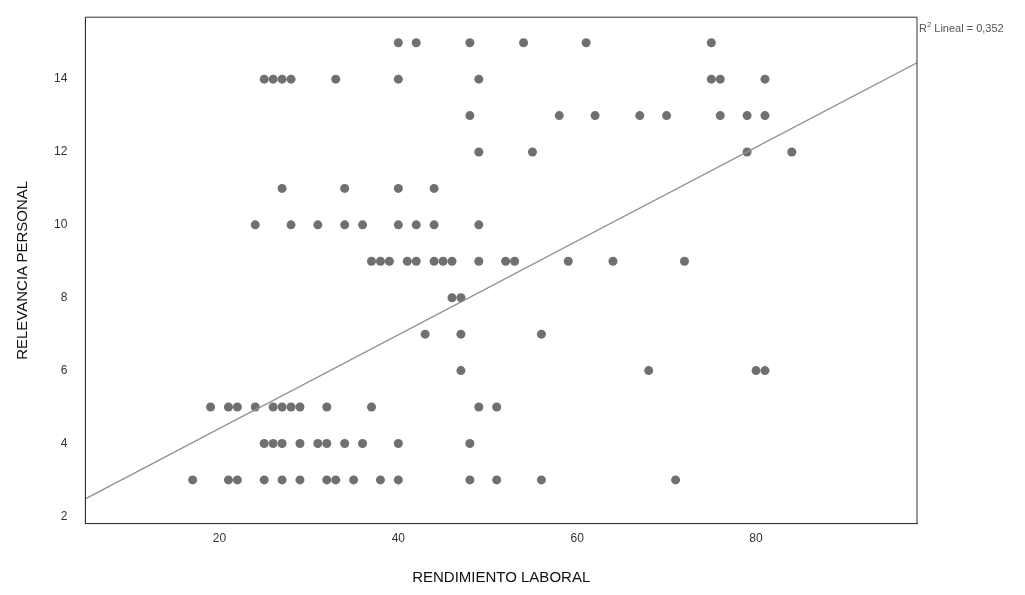 The height and width of the screenshot is (595, 1025). Describe the element at coordinates (60, 224) in the screenshot. I see `y-tick-label: 10` at that location.